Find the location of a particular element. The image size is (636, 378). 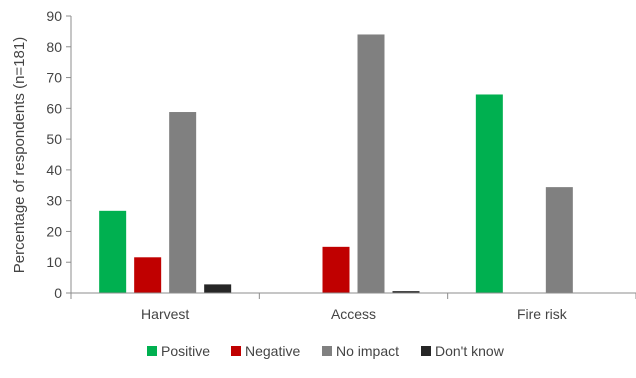

bar-positive-fire-risk is located at coordinates (489, 193).